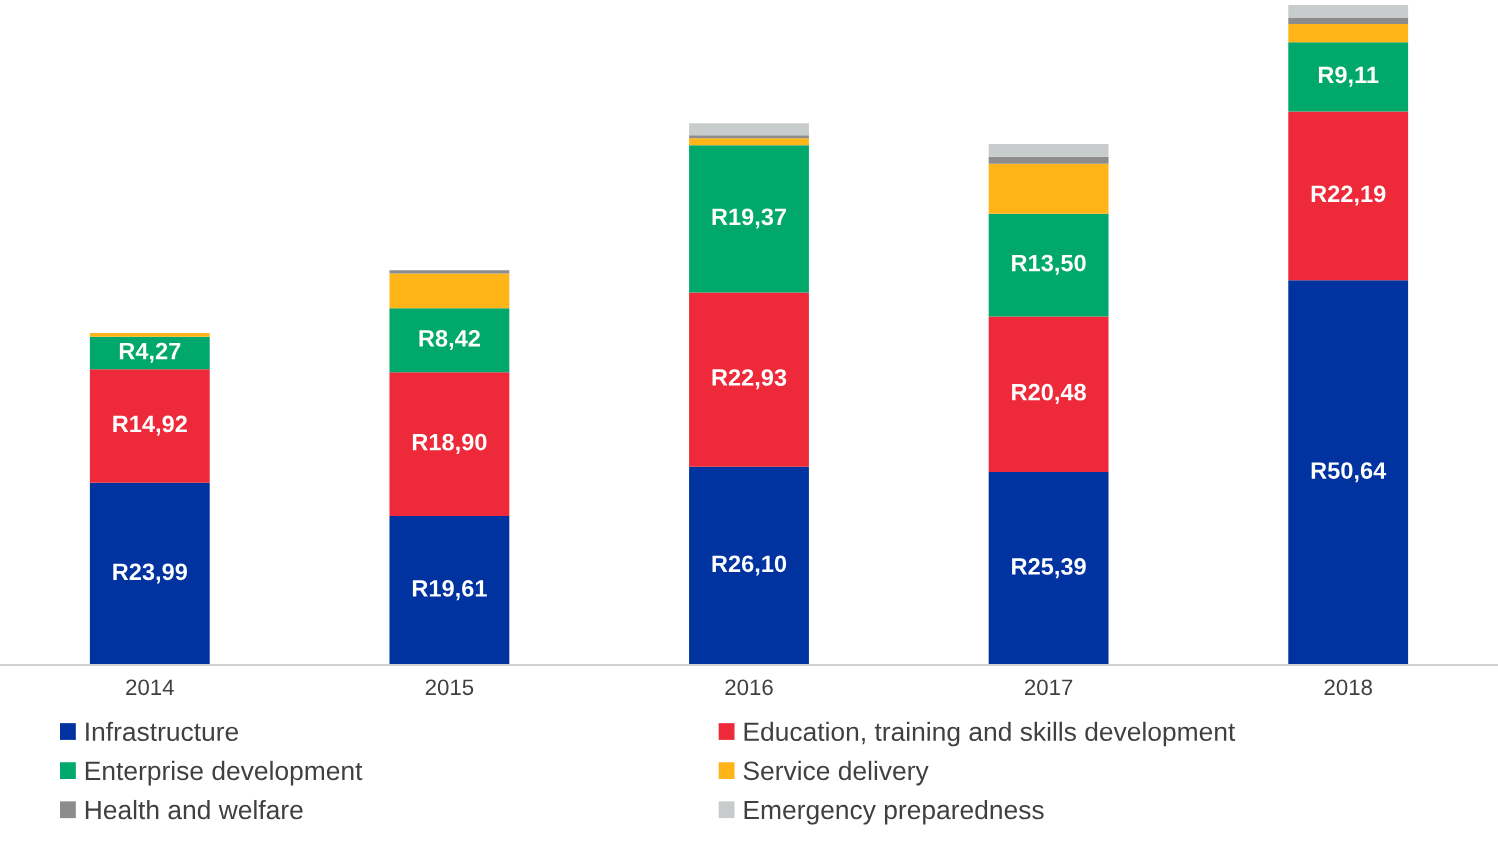 The width and height of the screenshot is (1498, 846). What do you see at coordinates (1348, 687) in the screenshot?
I see `x-tick-label: 2018` at bounding box center [1348, 687].